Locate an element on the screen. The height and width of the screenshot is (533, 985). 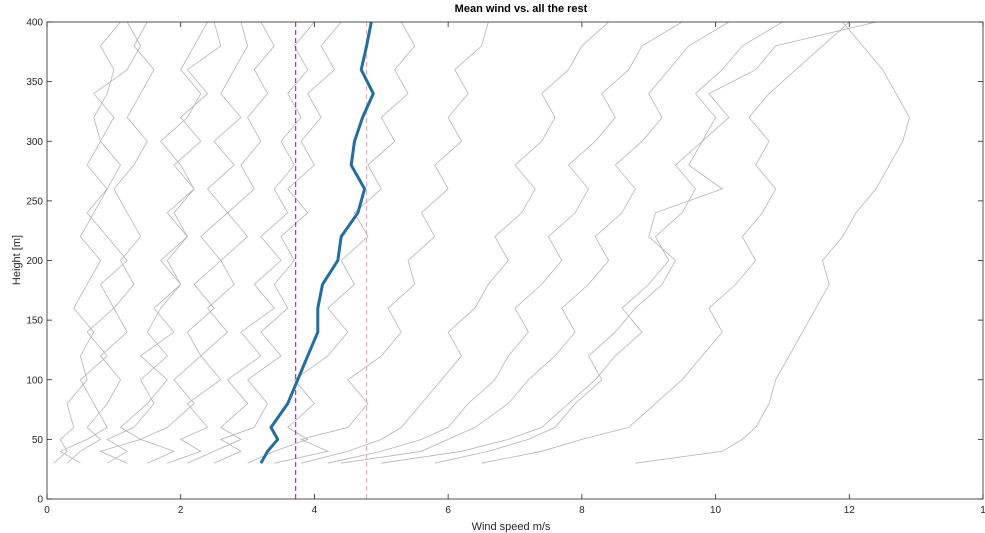
y-tick-label: 200 is located at coordinates (34, 261).